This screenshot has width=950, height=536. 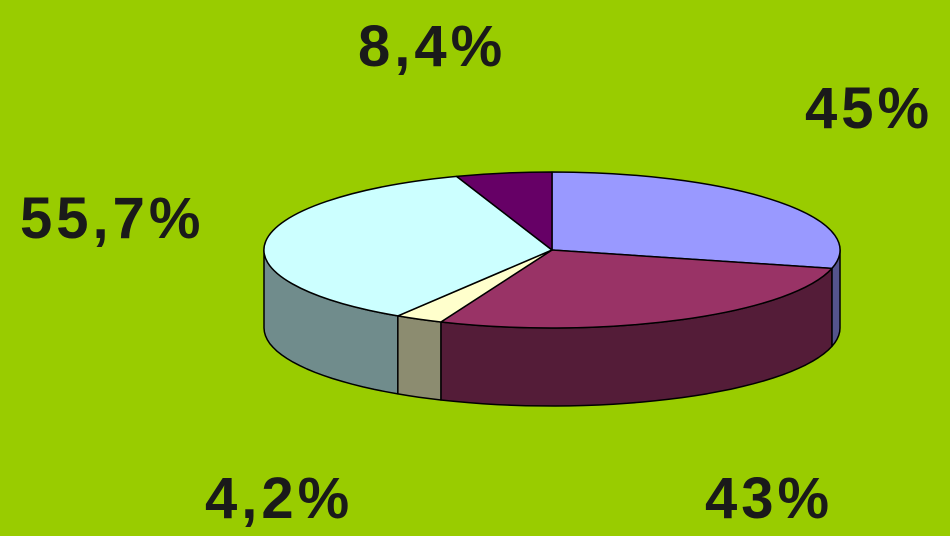 I want to click on slice-label-8-4: 8,4%, so click(x=432, y=46).